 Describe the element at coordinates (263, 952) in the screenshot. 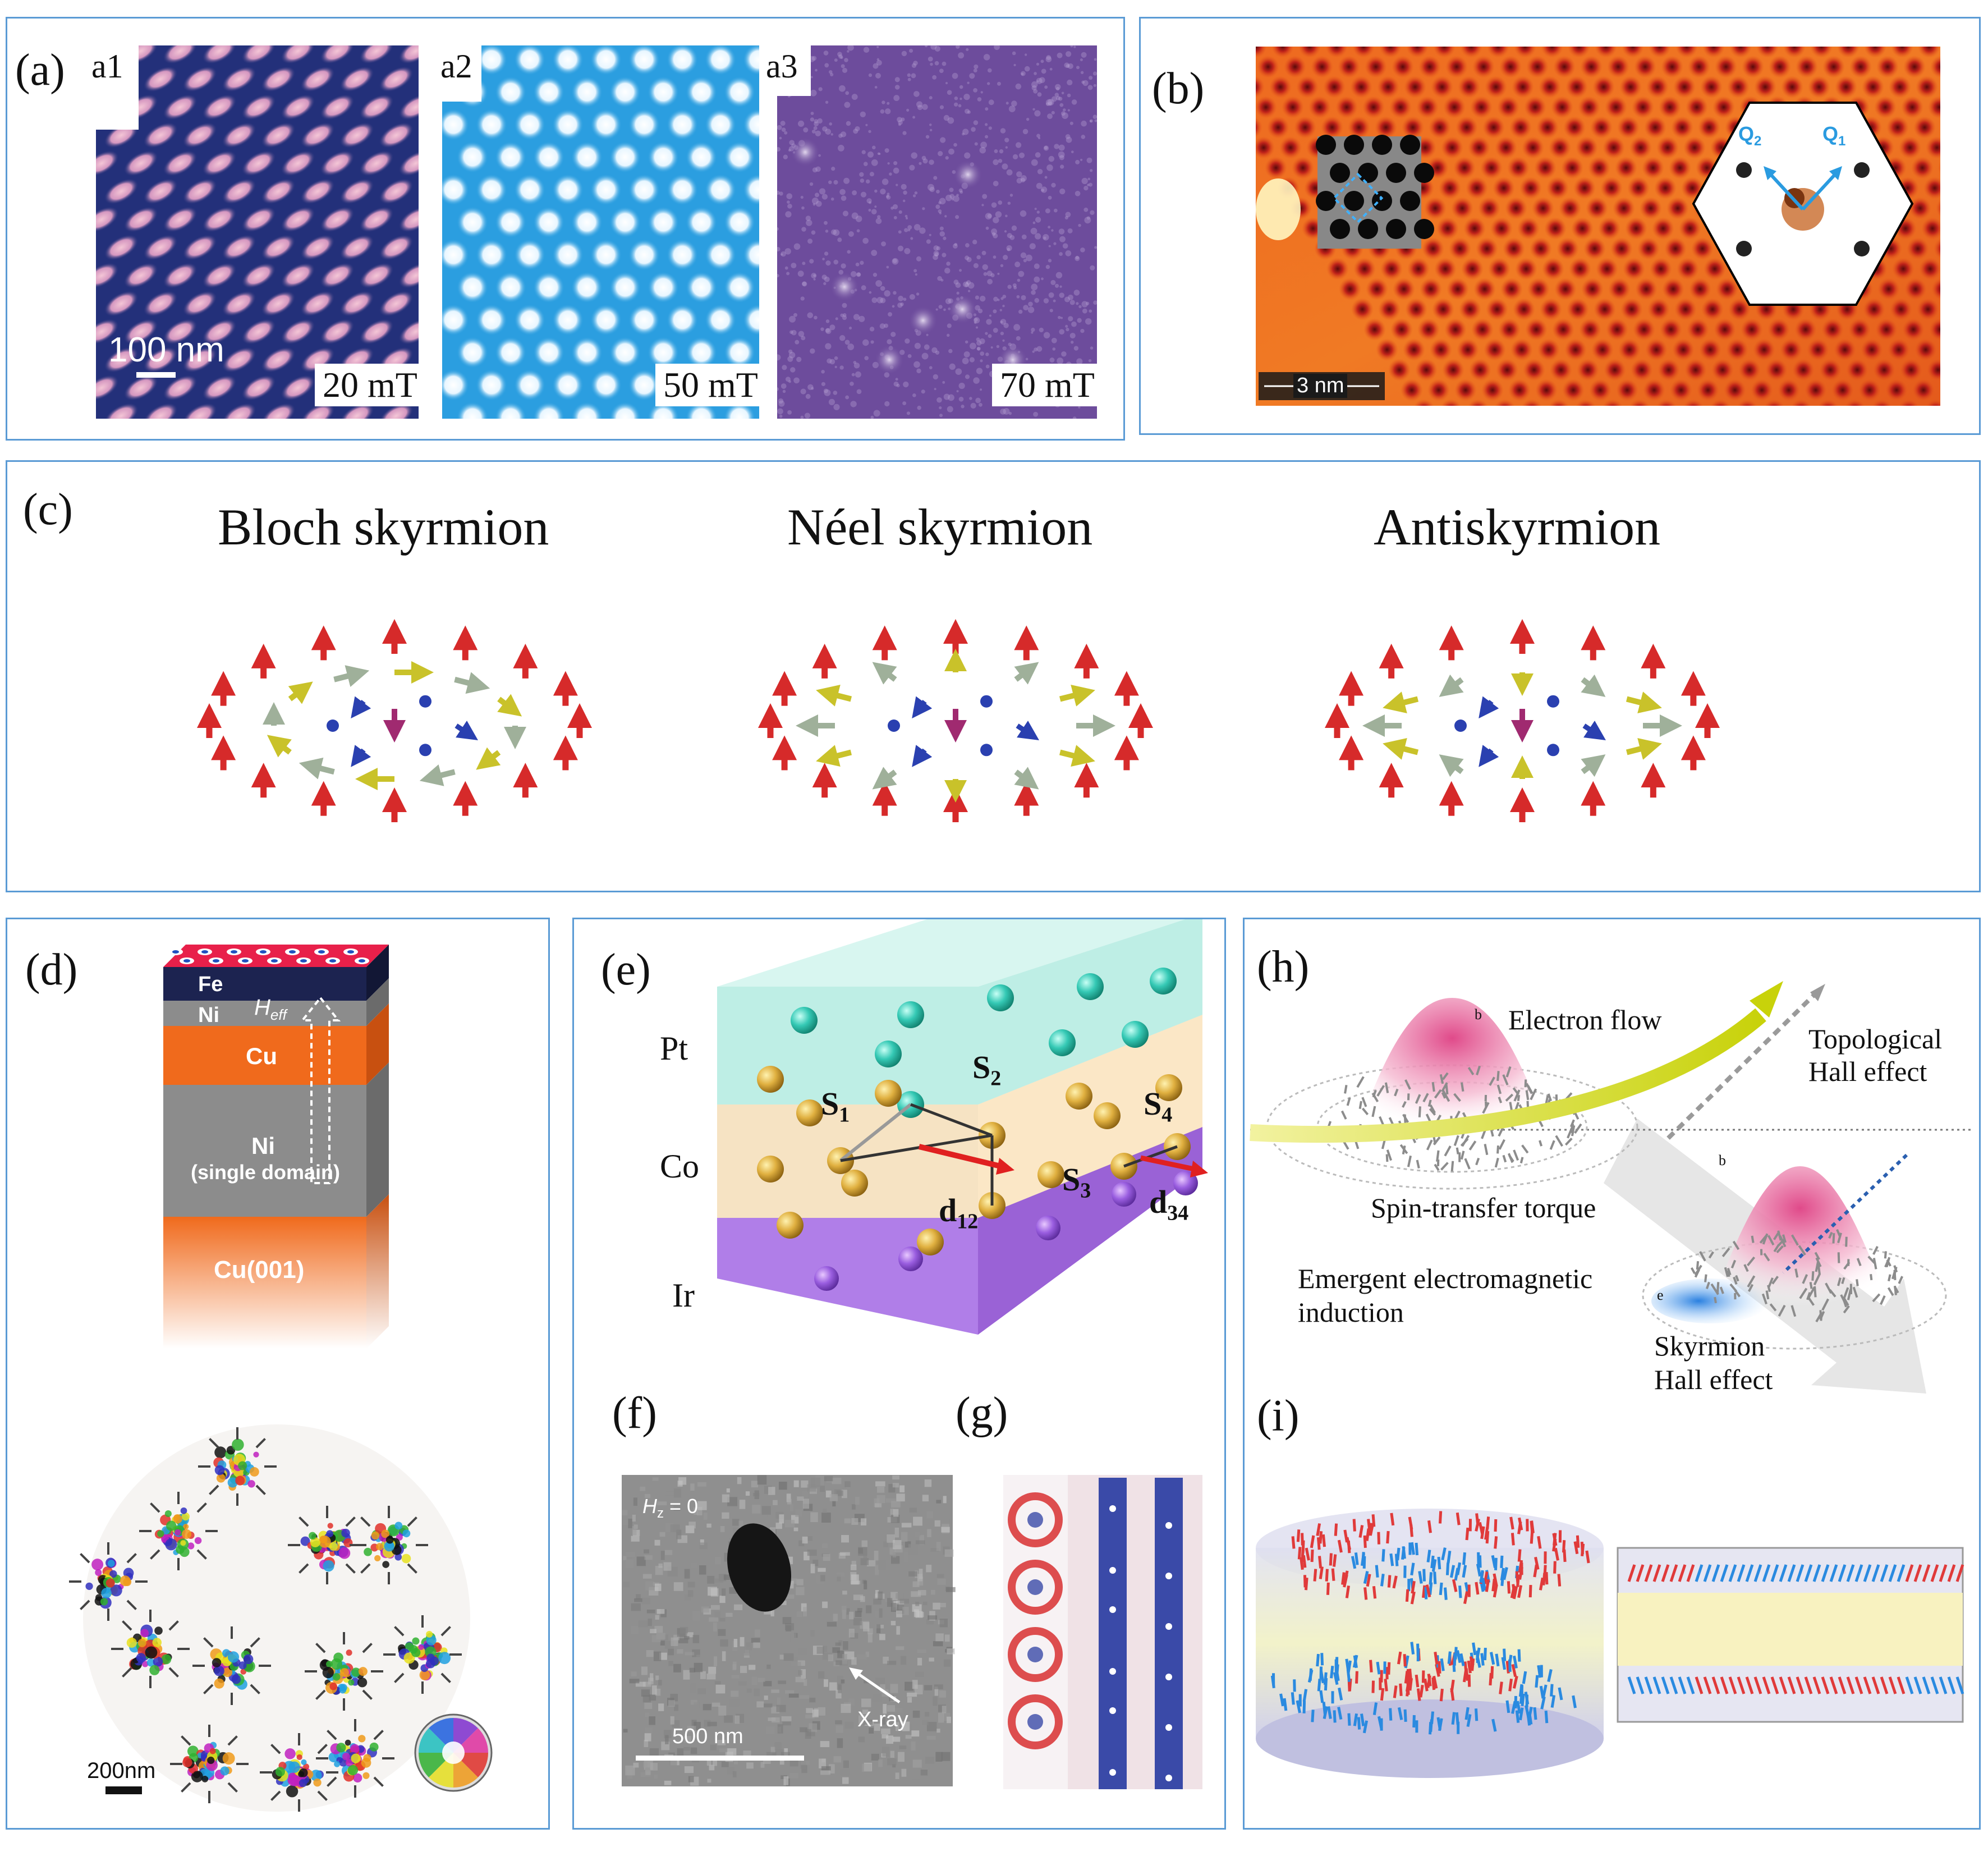

I see `top-dot-core` at that location.